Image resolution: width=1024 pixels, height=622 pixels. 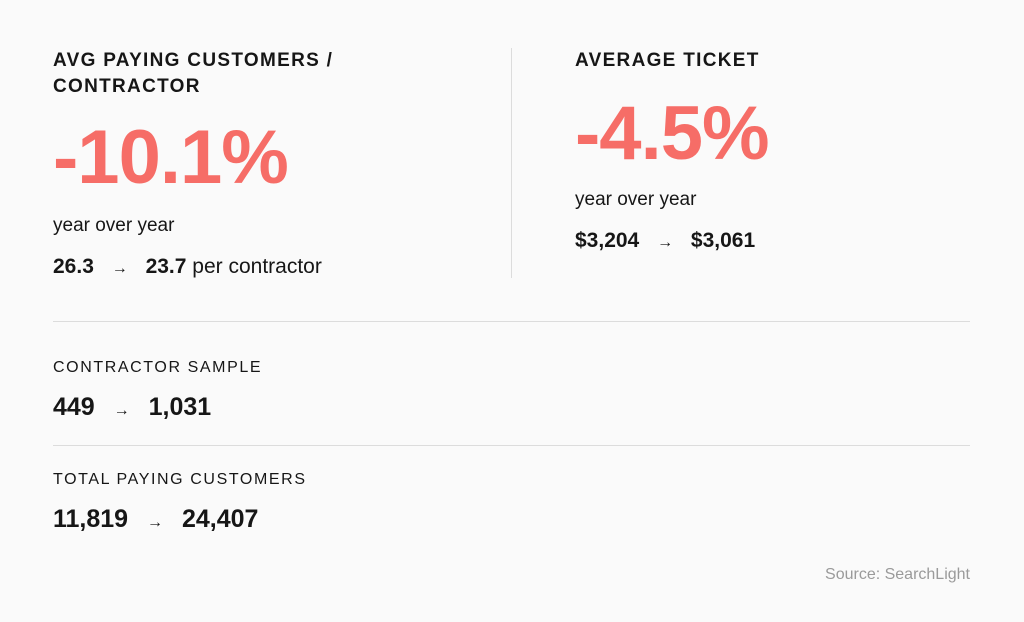 I want to click on stat-title: AVG PAYING CUSTOMERS / CONTRACTOR, so click(x=273, y=74).